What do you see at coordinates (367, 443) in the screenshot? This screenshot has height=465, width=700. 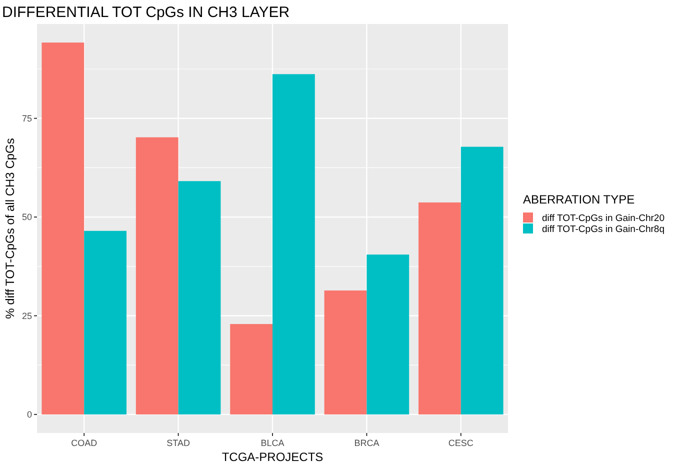 I see `x-tick-label: BRCA` at bounding box center [367, 443].